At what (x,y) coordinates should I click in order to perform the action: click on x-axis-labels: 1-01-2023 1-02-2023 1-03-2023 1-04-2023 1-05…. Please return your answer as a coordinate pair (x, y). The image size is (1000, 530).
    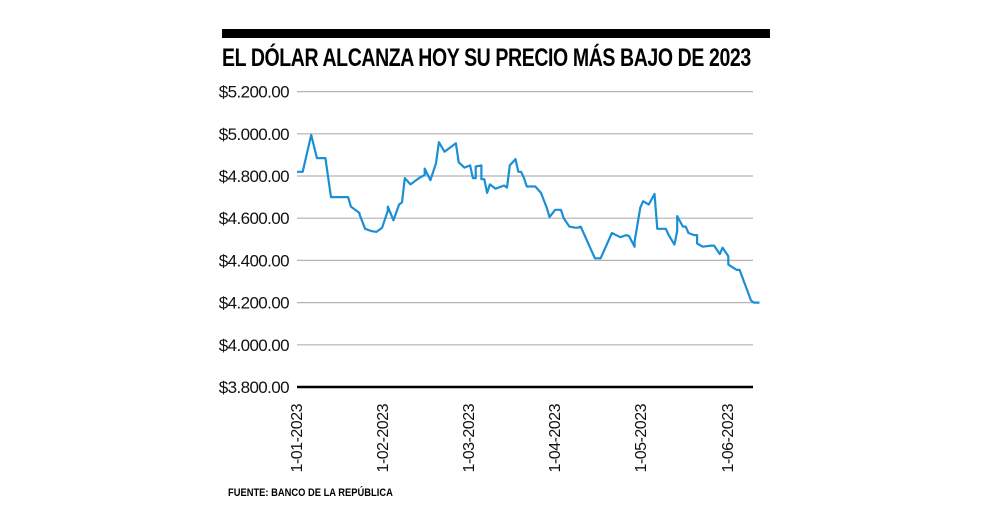
    Looking at the image, I should click on (513, 437).